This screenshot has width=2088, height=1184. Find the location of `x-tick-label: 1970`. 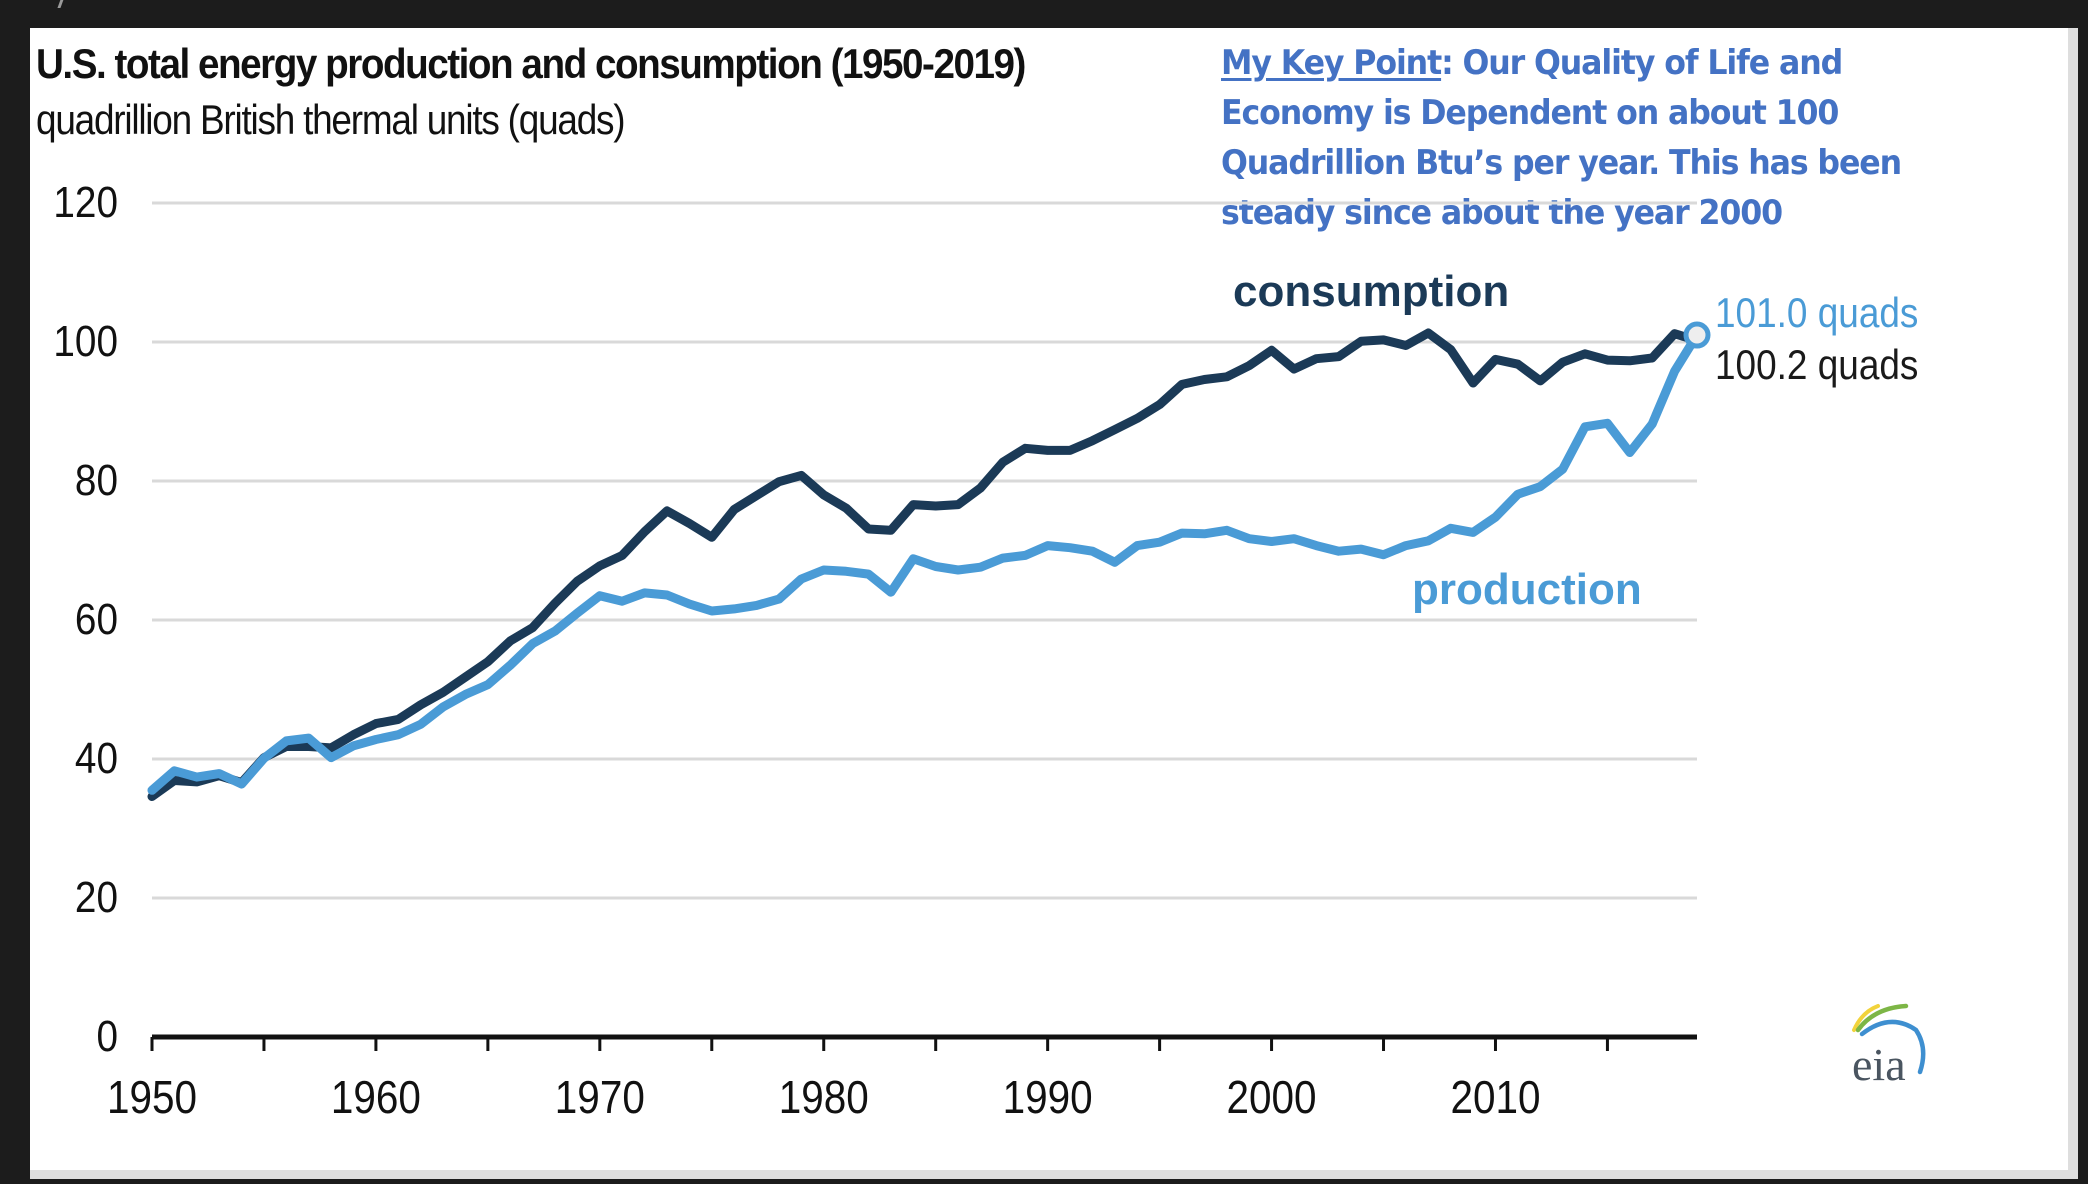

x-tick-label: 1970 is located at coordinates (600, 1098).